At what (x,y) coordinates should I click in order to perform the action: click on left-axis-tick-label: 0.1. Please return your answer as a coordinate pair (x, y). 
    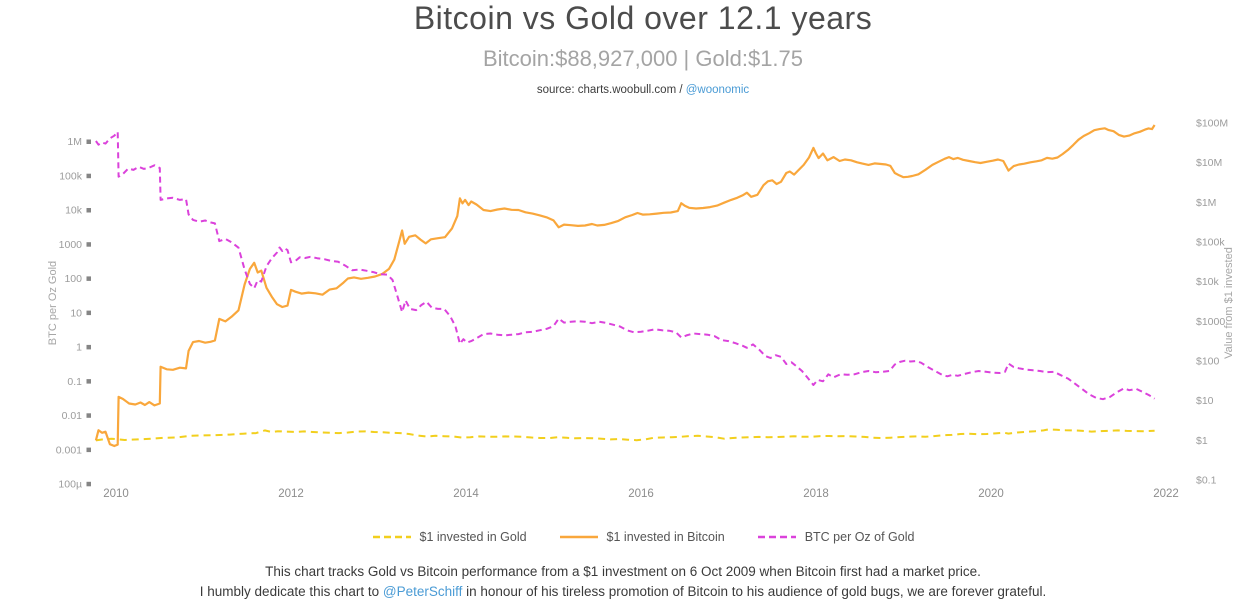
    Looking at the image, I should click on (74, 382).